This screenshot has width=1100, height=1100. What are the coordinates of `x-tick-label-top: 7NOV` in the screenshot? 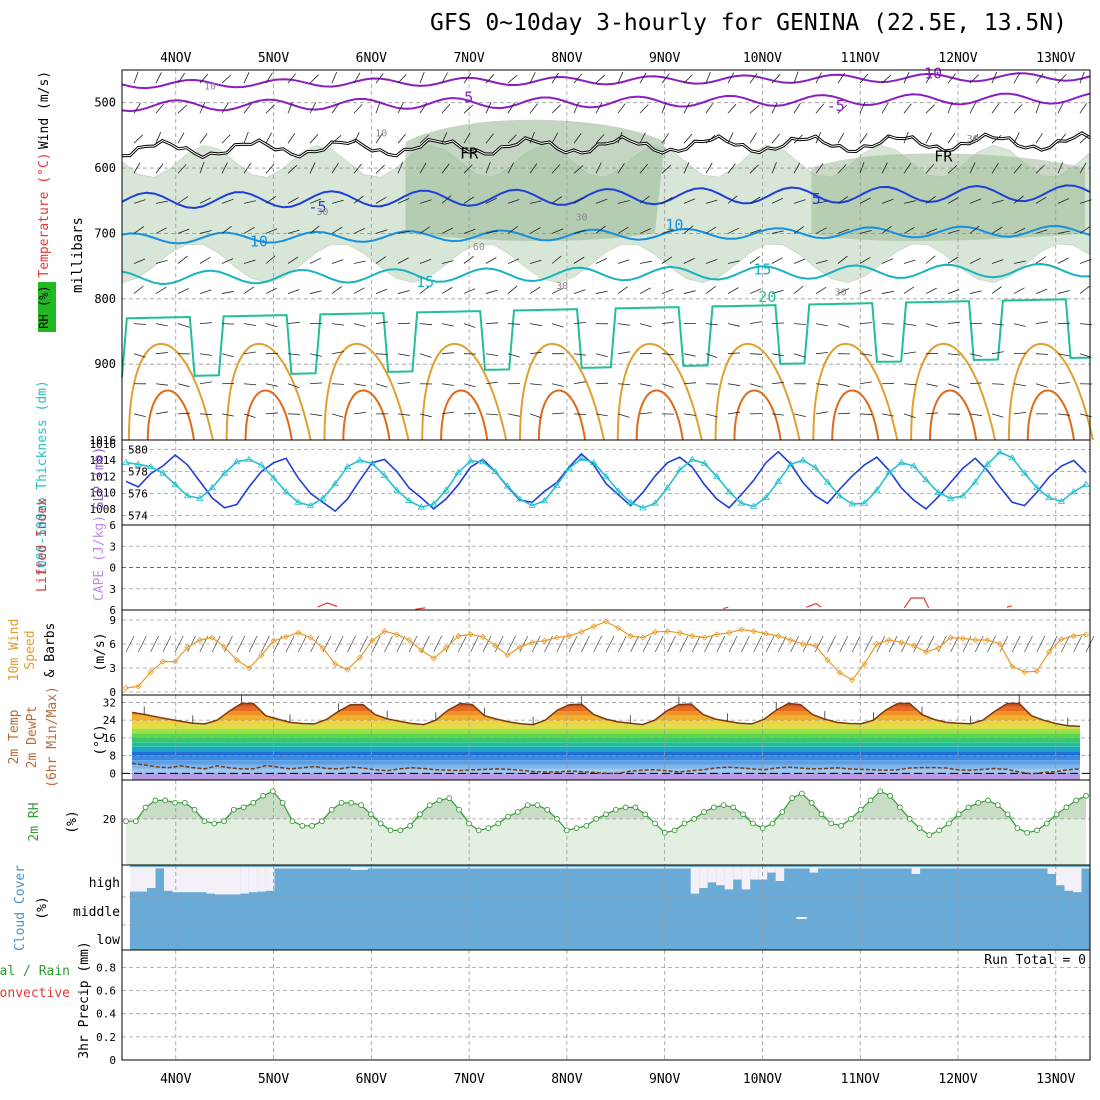 It's located at (468, 58).